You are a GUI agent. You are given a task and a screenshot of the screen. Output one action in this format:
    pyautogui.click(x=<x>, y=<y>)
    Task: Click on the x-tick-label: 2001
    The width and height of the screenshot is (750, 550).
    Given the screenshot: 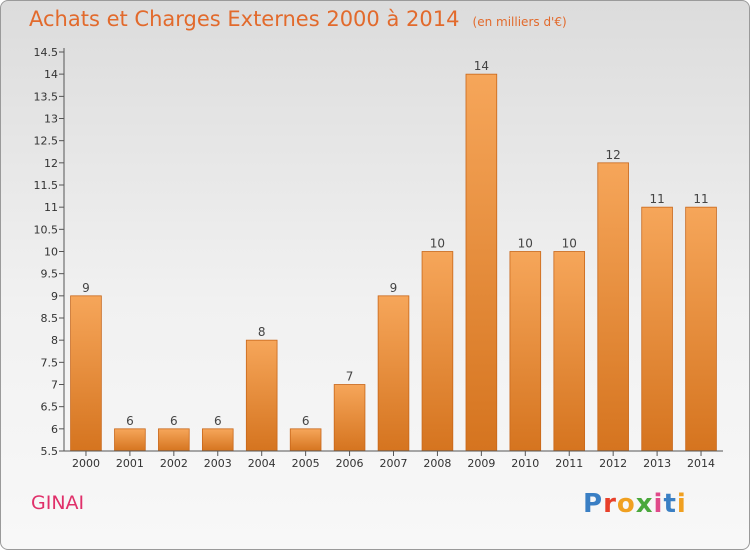 What is the action you would take?
    pyautogui.click(x=130, y=463)
    